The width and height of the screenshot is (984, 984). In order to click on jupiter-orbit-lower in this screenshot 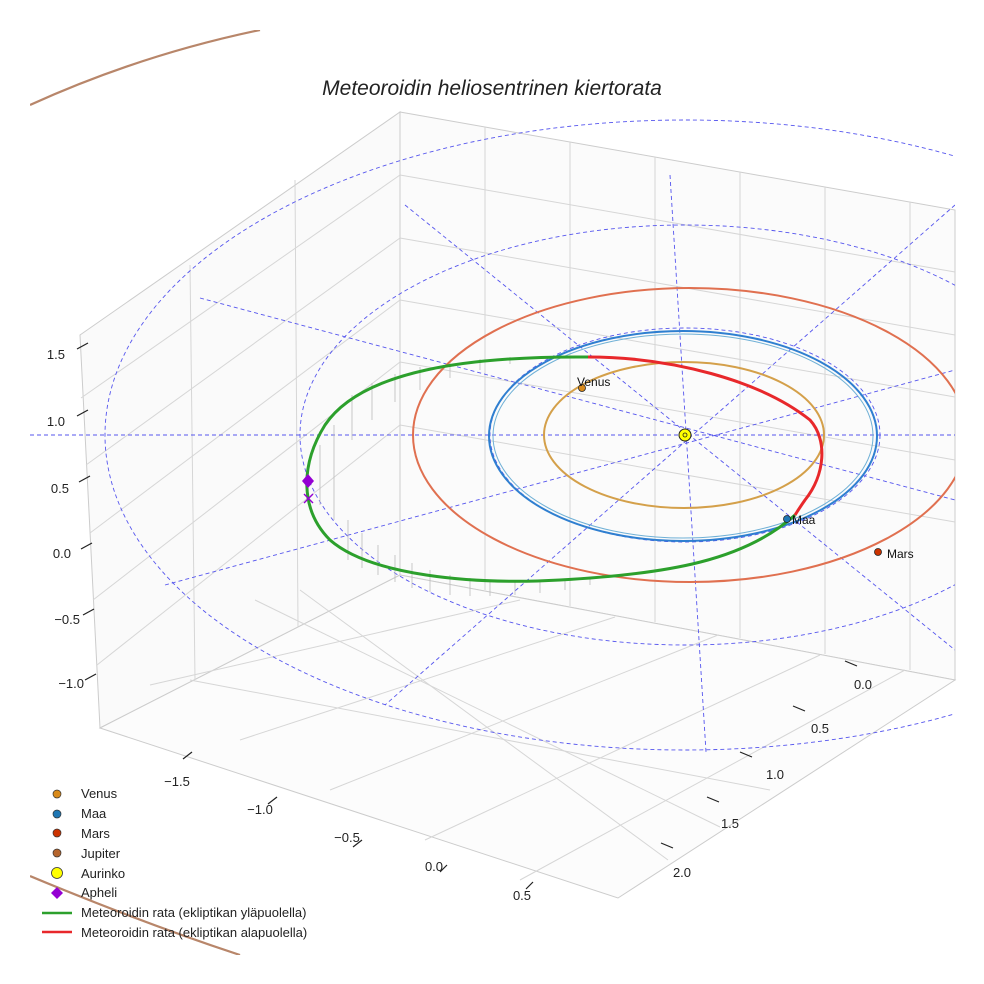, I will do `click(135, 914)`.